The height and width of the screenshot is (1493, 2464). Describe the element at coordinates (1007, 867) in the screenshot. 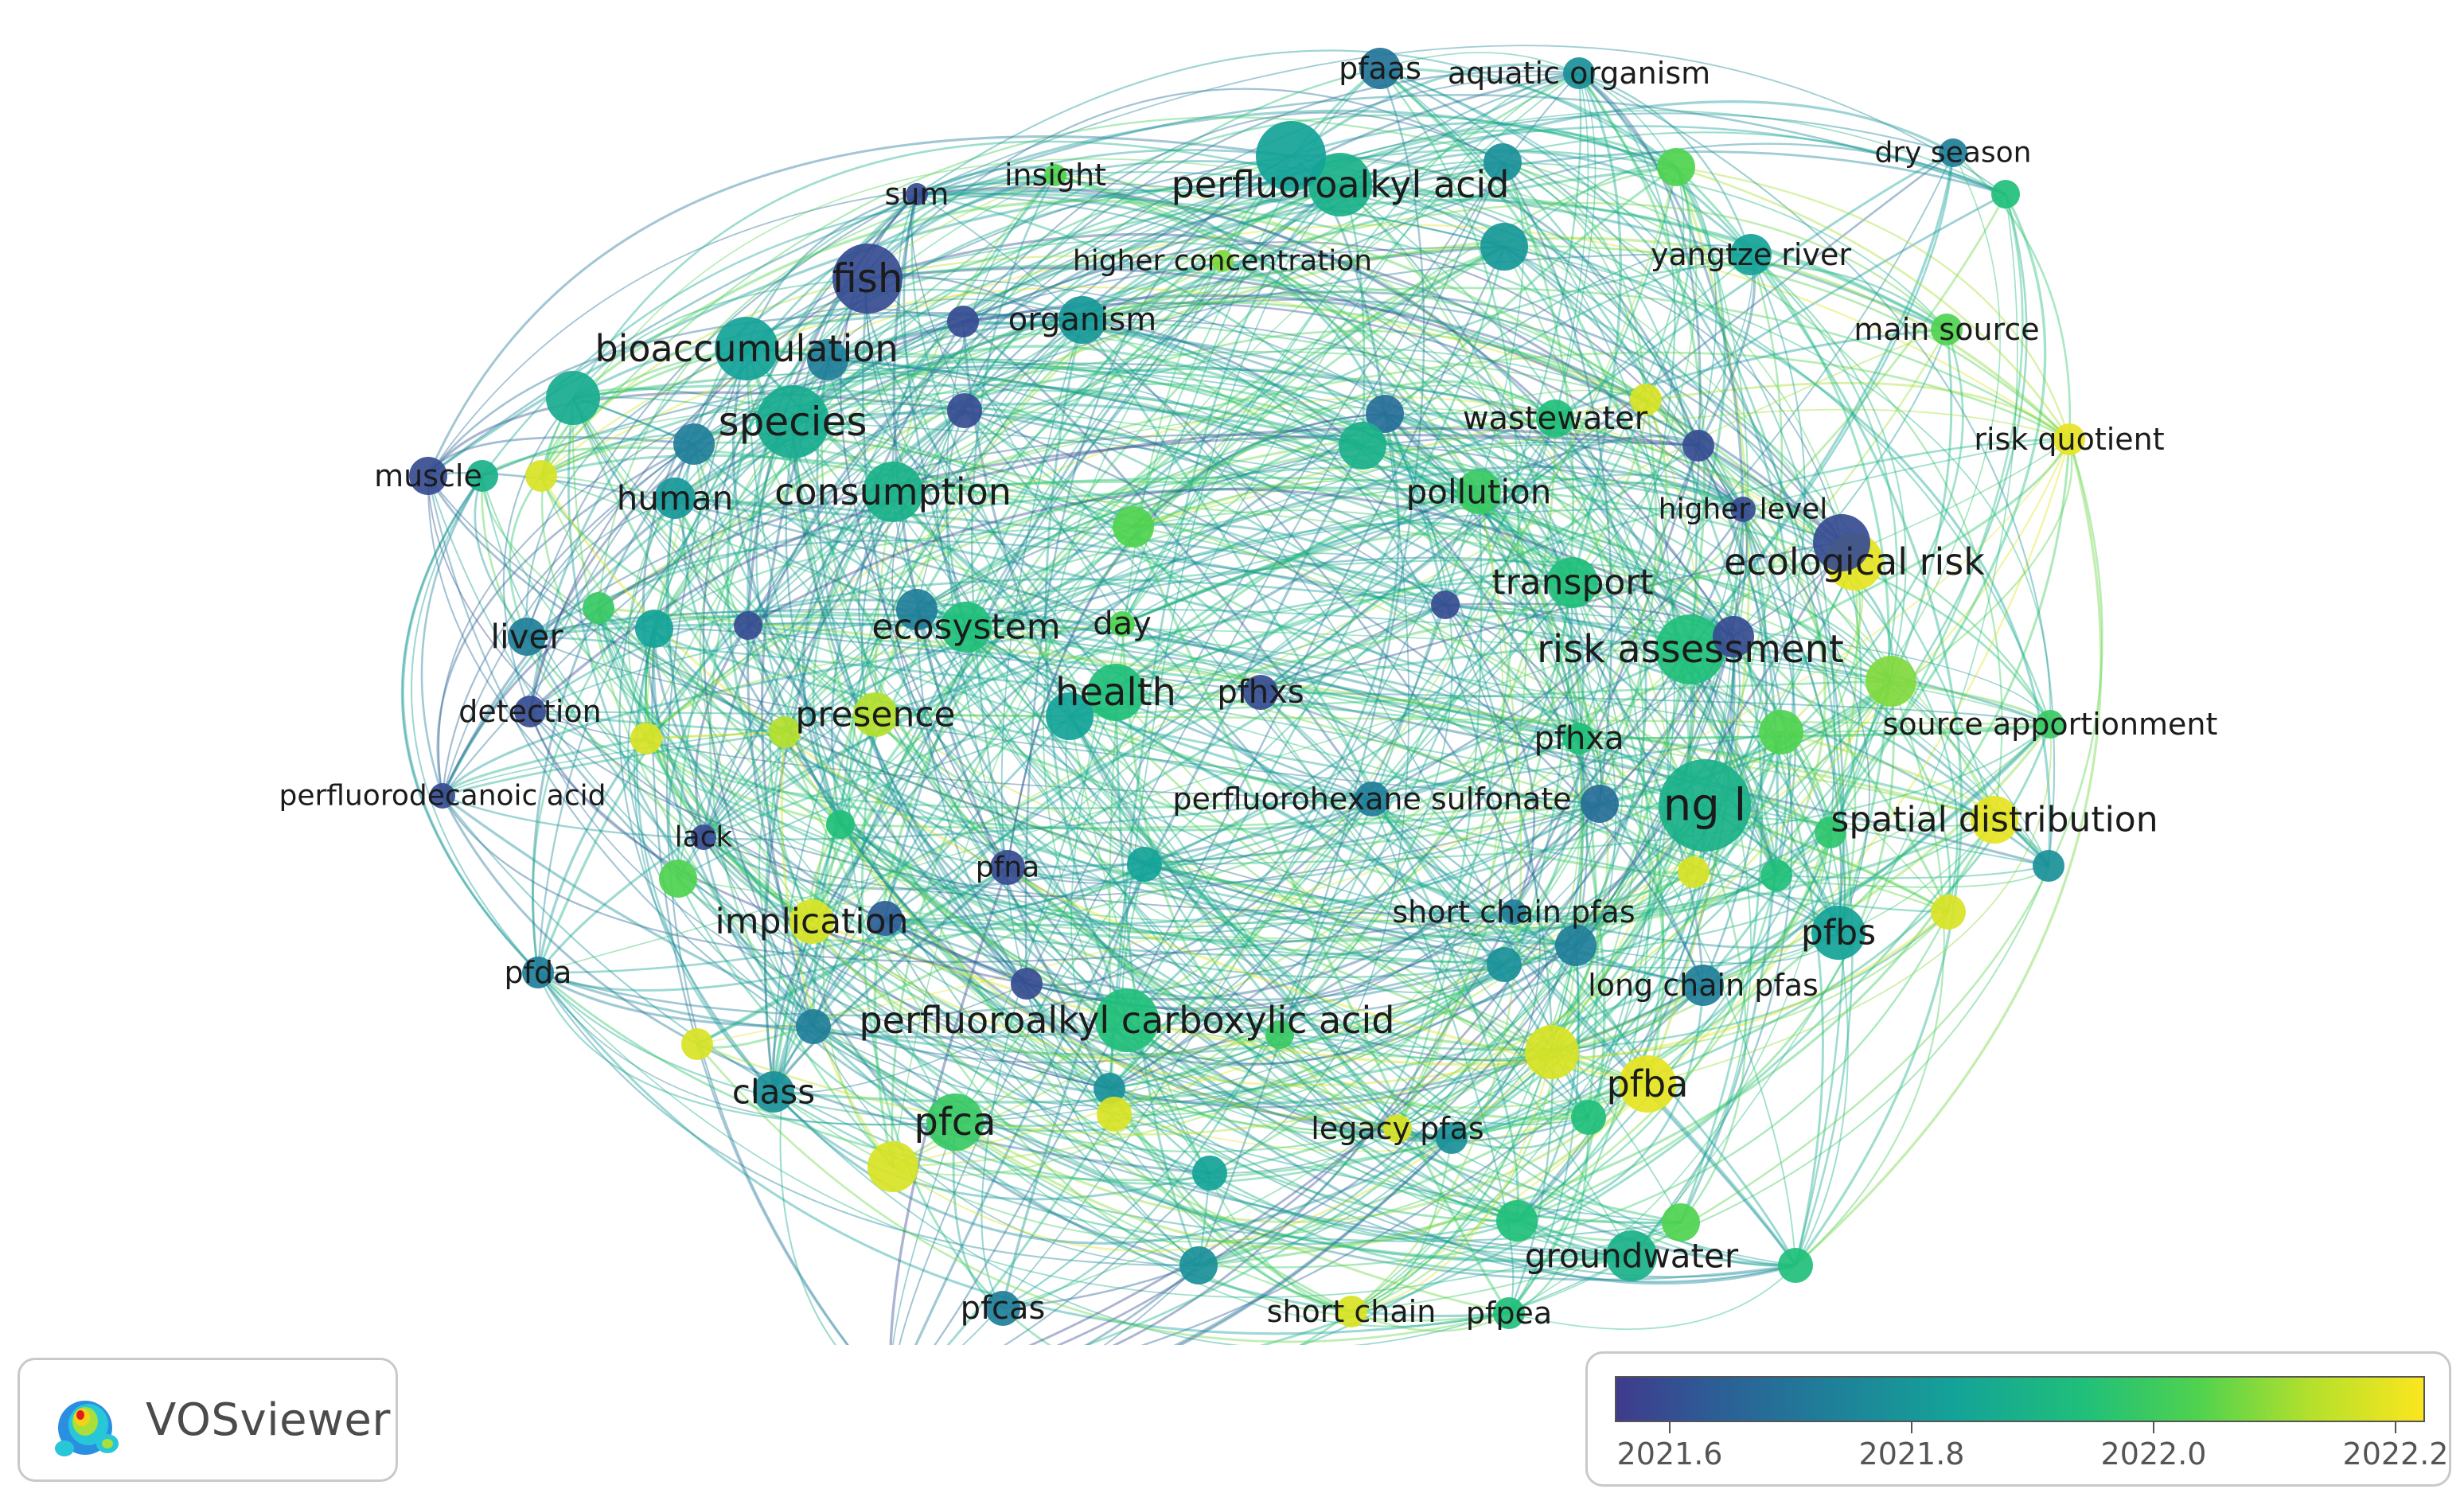

I see `node-pfna` at that location.